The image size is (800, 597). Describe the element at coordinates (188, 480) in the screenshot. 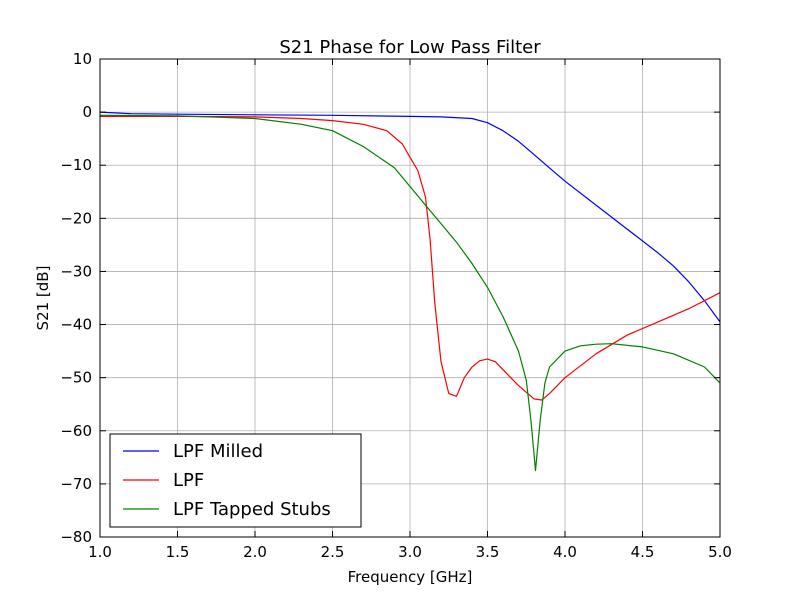

I see `legend-label-lpf: LPF` at that location.